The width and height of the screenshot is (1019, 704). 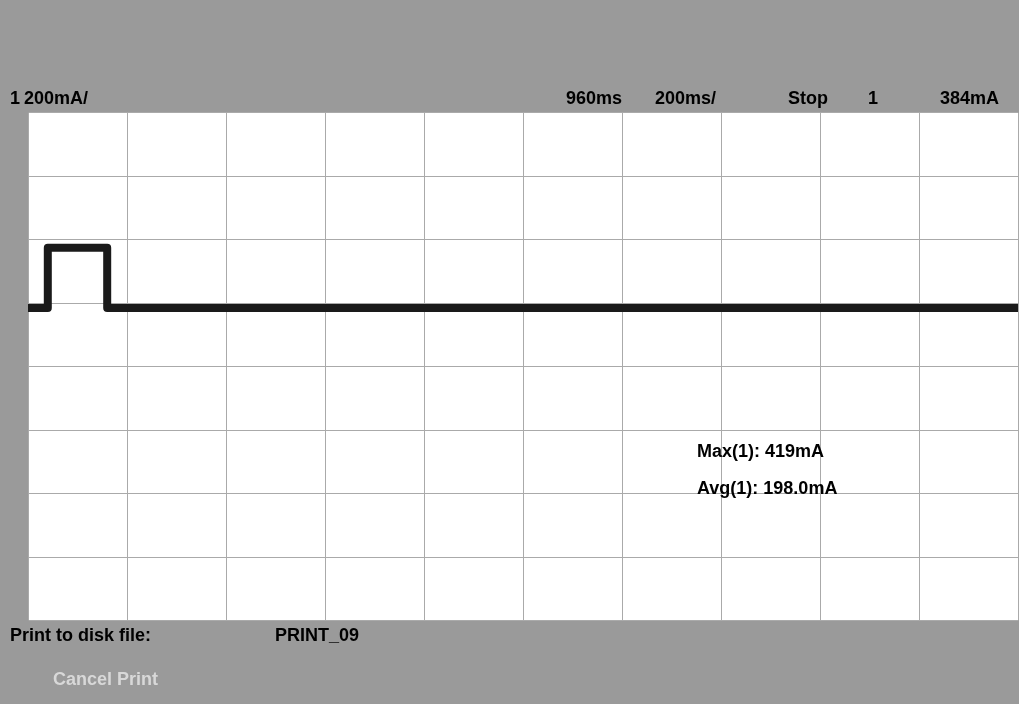 What do you see at coordinates (808, 98) in the screenshot?
I see `text: Stop` at bounding box center [808, 98].